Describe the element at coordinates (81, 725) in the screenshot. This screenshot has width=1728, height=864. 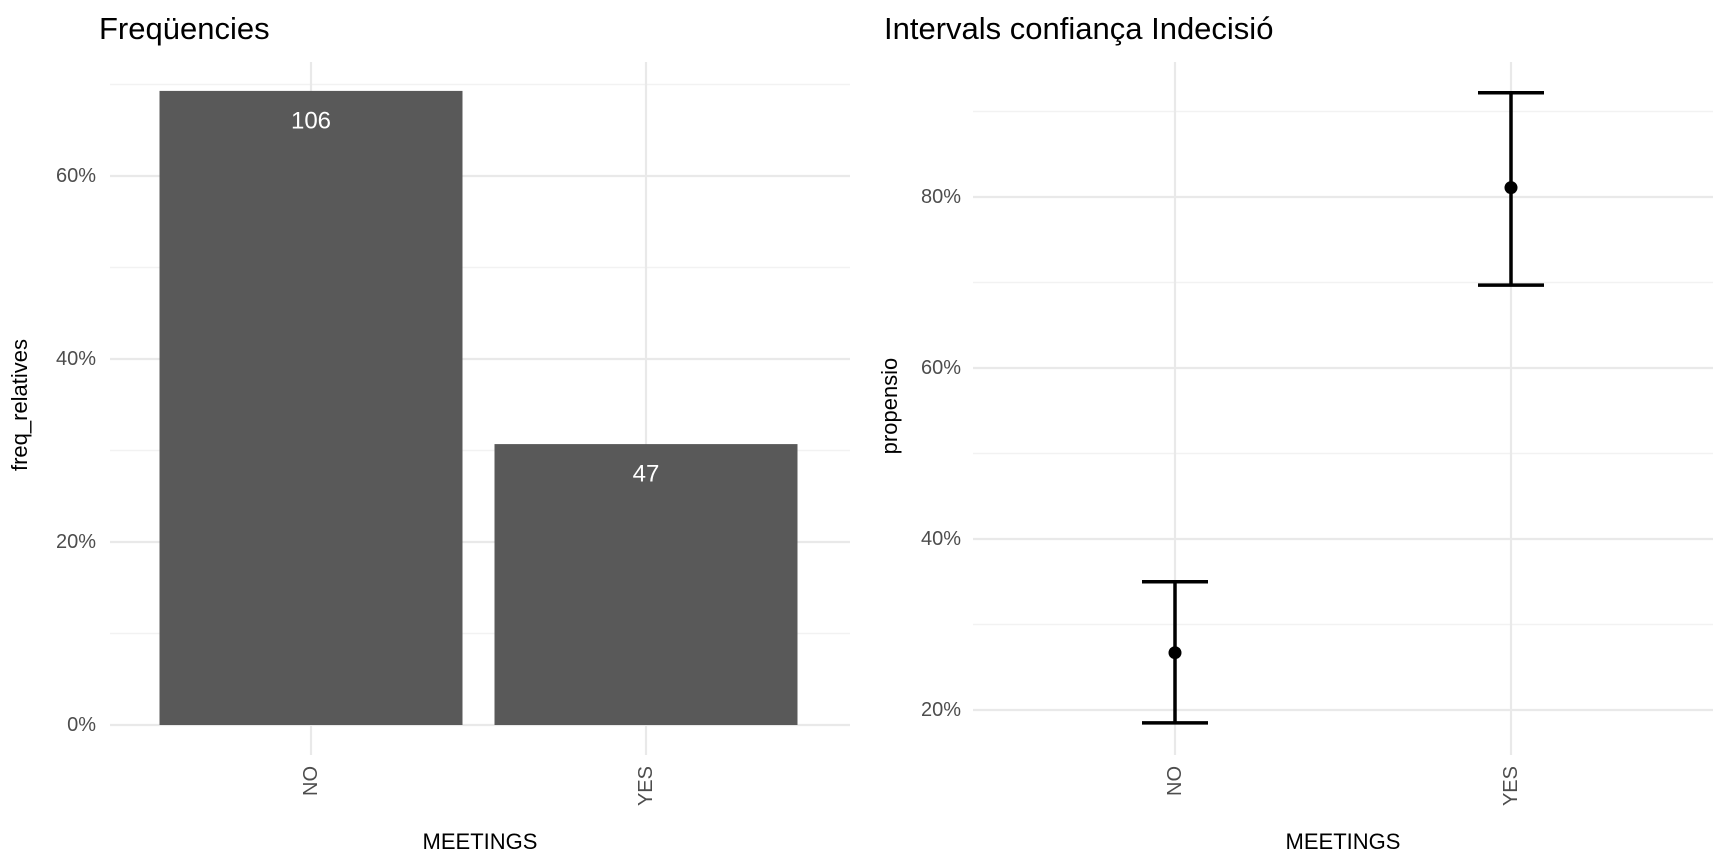
I see `y-tick-label: 0%` at that location.